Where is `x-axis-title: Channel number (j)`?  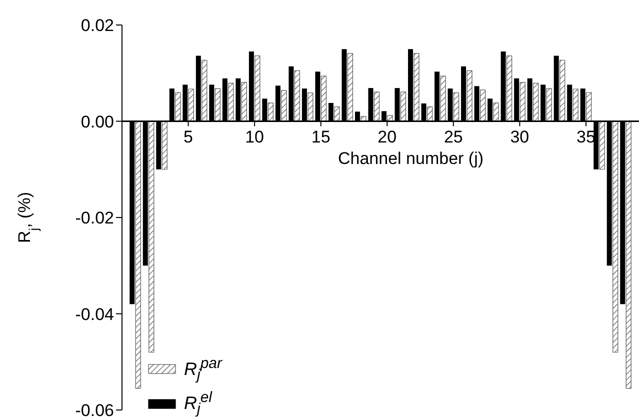
x-axis-title: Channel number (j) is located at coordinates (411, 159).